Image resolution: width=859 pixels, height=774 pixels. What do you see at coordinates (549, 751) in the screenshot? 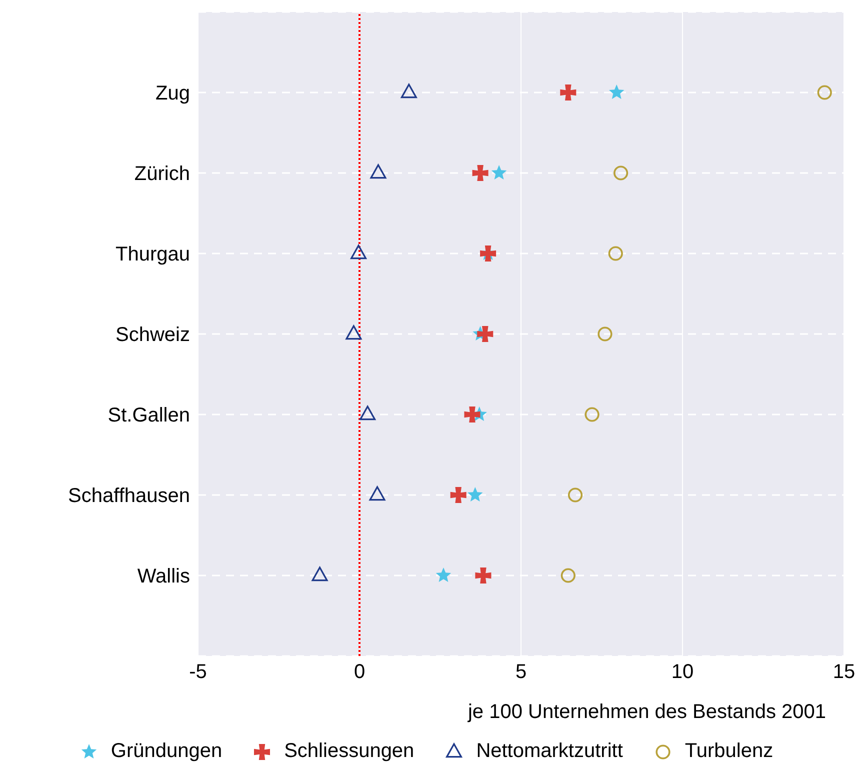
I see `legend-label: Nettomarktzutritt` at bounding box center [549, 751].